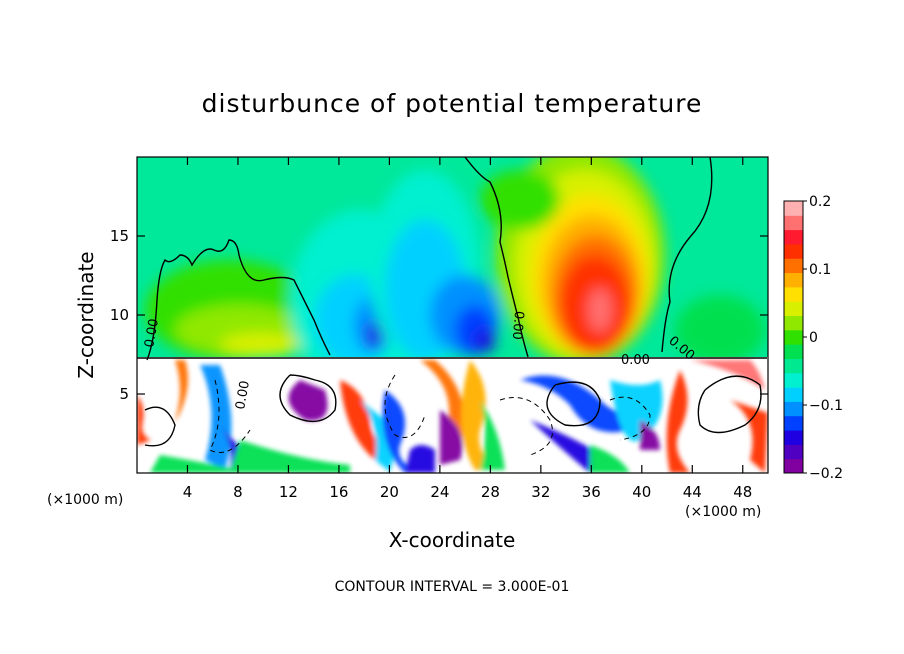  Describe the element at coordinates (152, 333) in the screenshot. I see `contour-label-1: 0.00` at that location.